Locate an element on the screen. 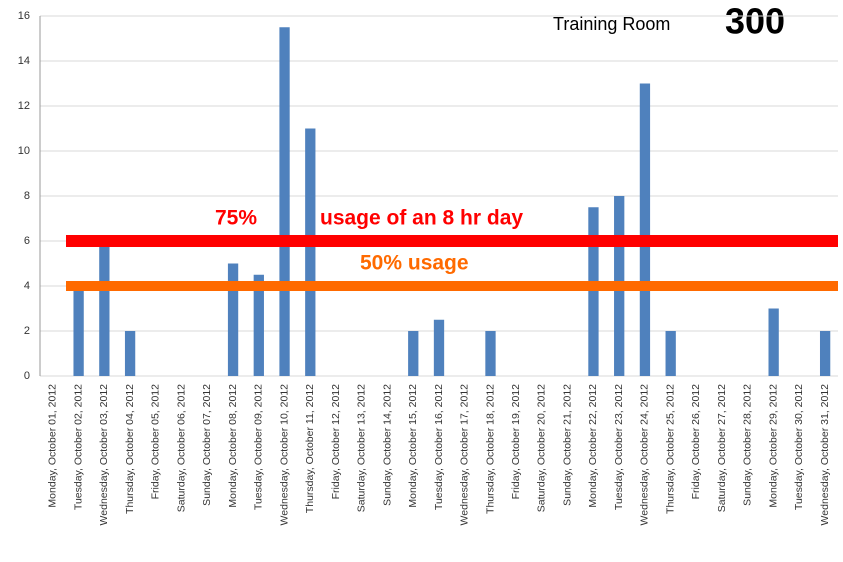  x-tick-label: Monday, October 15, 2012 is located at coordinates (413, 446).